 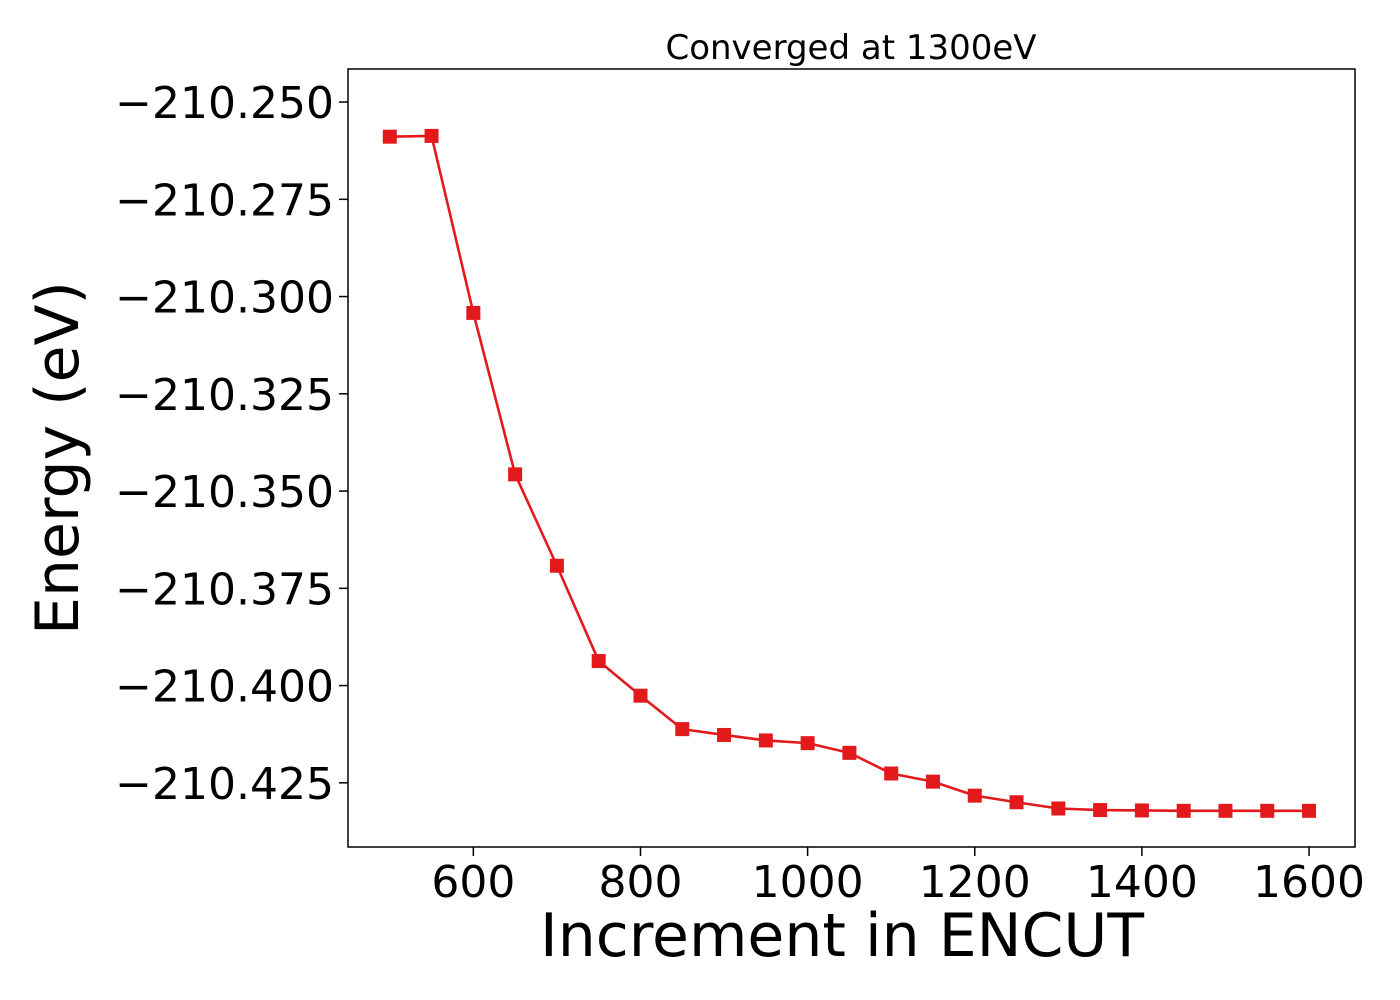 What do you see at coordinates (1142, 882) in the screenshot?
I see `x-tick-label: 1400` at bounding box center [1142, 882].